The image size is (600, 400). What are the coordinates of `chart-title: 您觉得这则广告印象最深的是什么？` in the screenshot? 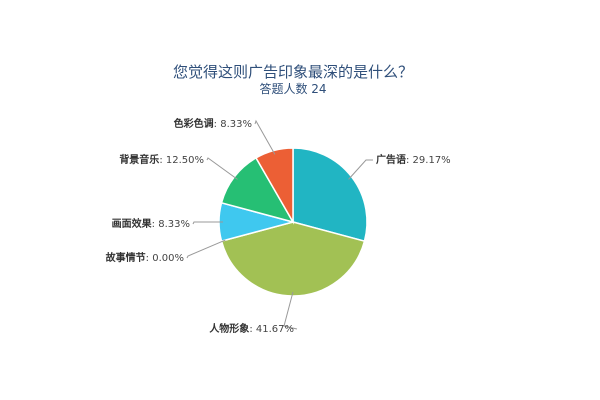 It's located at (293, 72).